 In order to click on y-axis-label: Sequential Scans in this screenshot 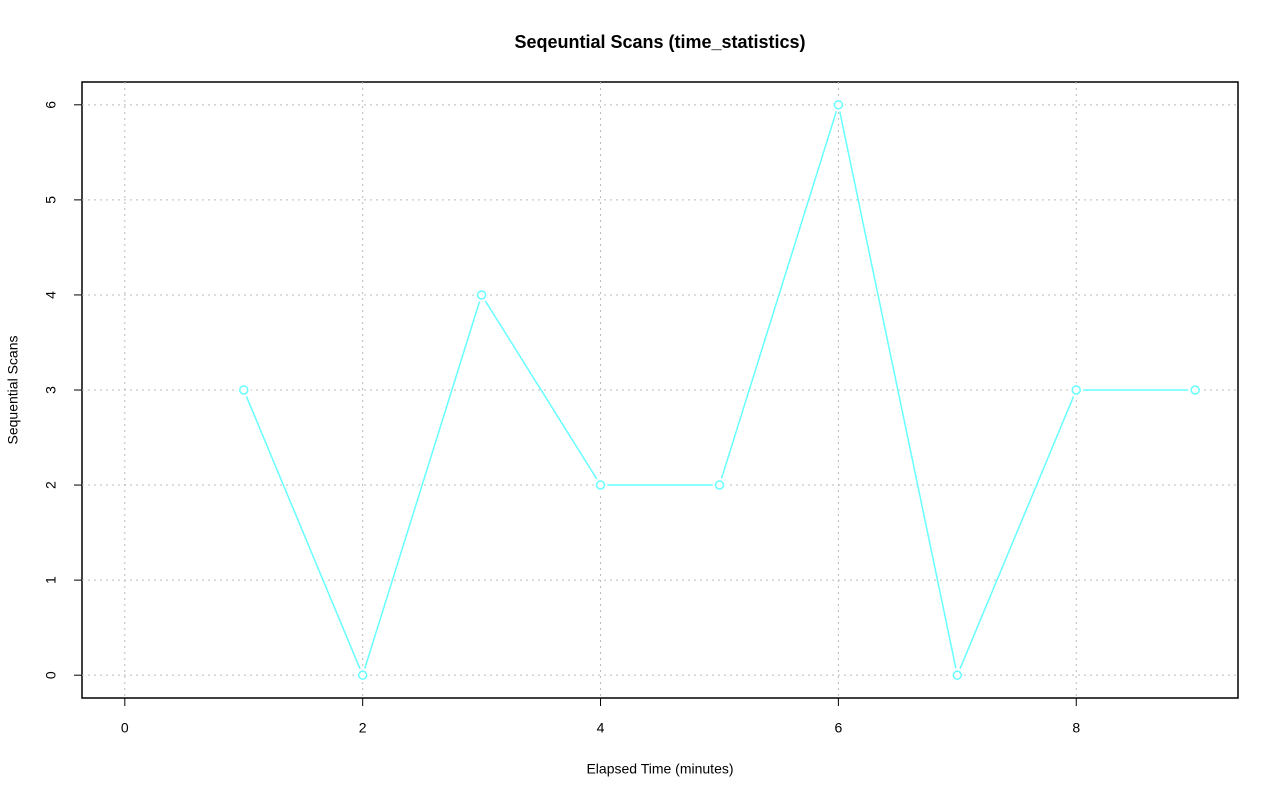, I will do `click(13, 390)`.